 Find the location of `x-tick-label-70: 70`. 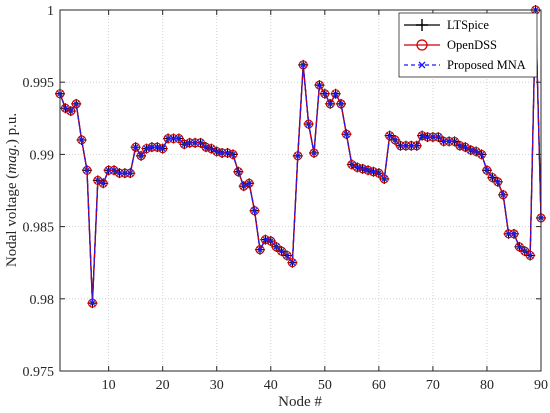

x-tick-label-70: 70 is located at coordinates (433, 385).